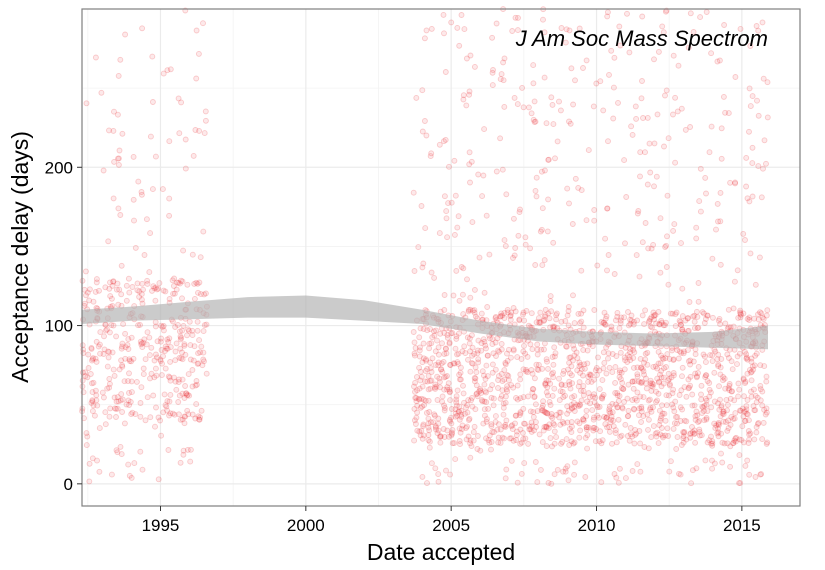 Image resolution: width=825 pixels, height=570 pixels. I want to click on smooth-confidence-band, so click(425, 322).